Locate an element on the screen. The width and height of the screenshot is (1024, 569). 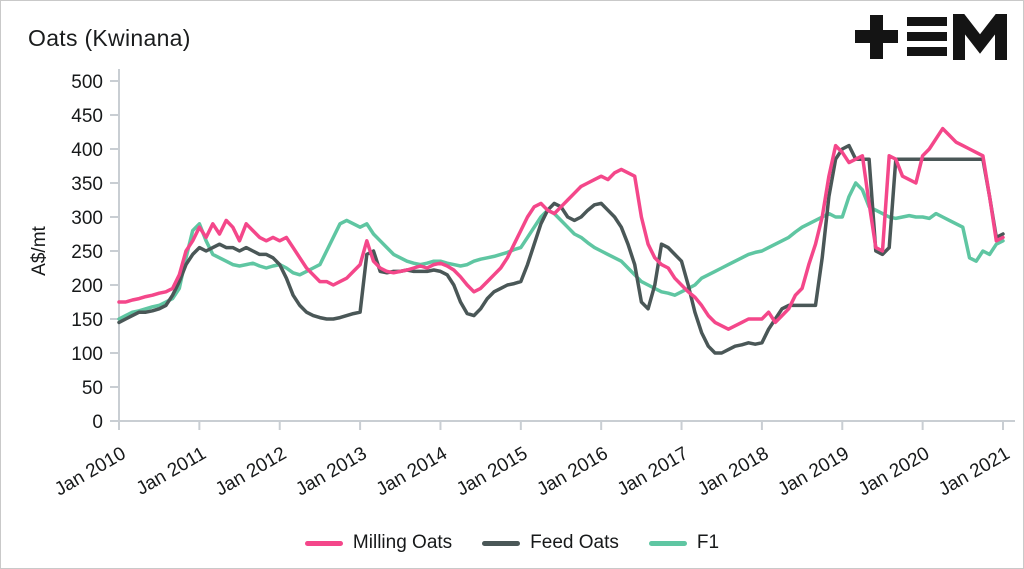
x-tick-label: Jan 2019 is located at coordinates (814, 471).